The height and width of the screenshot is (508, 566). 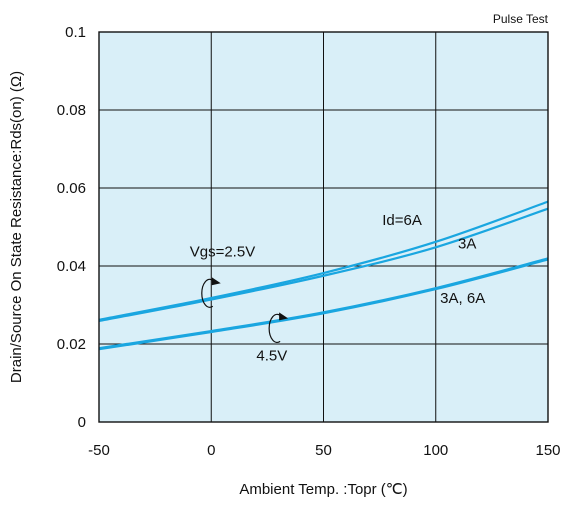 What do you see at coordinates (211, 450) in the screenshot?
I see `x-tick-label: 0` at bounding box center [211, 450].